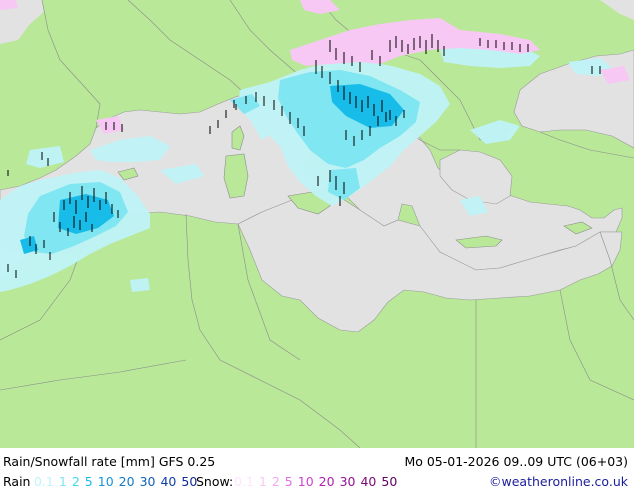 The width and height of the screenshot is (634, 492). What do you see at coordinates (244, 481) in the screenshot?
I see `snow-scale-value: 0.1` at bounding box center [244, 481].